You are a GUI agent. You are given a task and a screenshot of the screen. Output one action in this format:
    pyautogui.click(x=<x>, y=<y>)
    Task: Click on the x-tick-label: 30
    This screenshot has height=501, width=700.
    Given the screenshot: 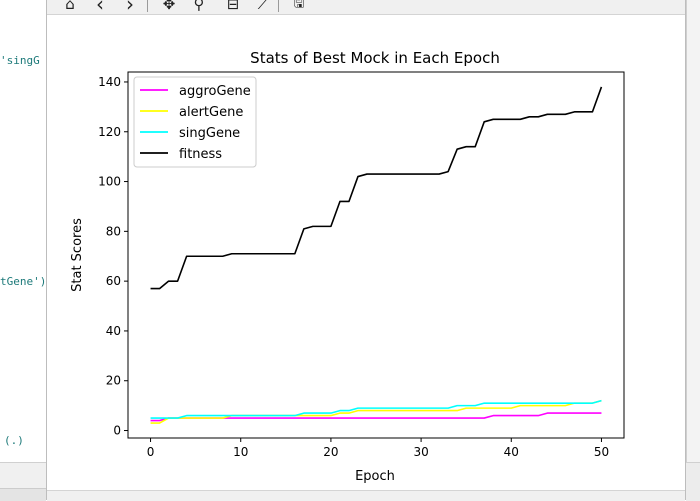 What is the action you would take?
    pyautogui.click(x=420, y=452)
    